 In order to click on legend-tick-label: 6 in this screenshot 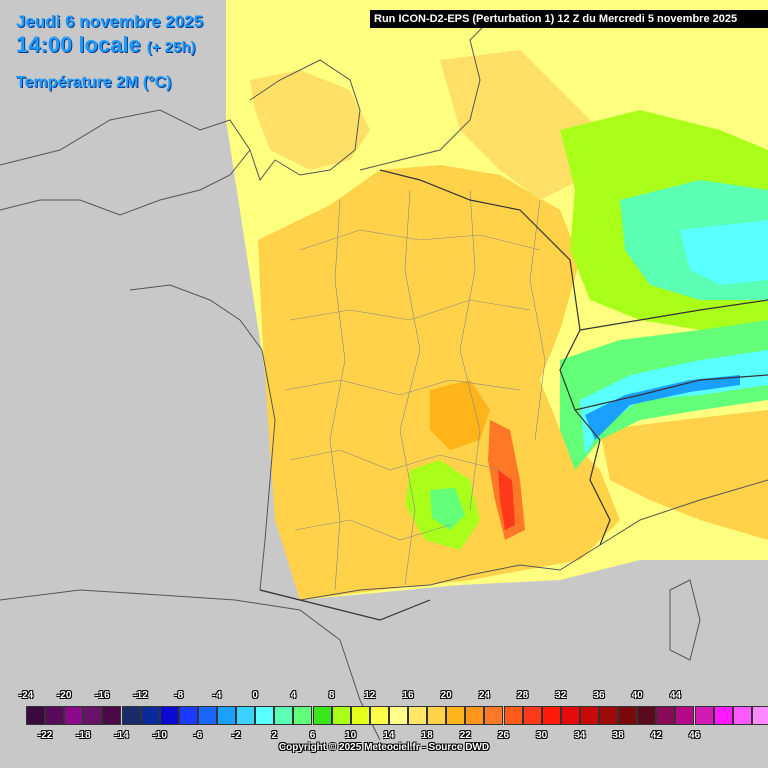, I will do `click(312, 735)`.